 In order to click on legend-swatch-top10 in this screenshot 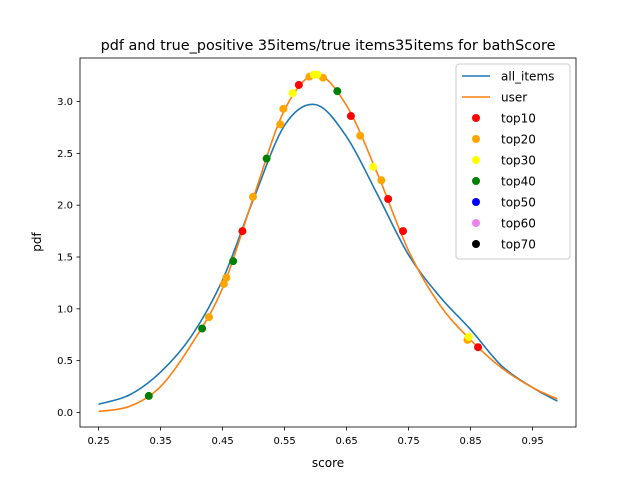, I will do `click(476, 118)`.